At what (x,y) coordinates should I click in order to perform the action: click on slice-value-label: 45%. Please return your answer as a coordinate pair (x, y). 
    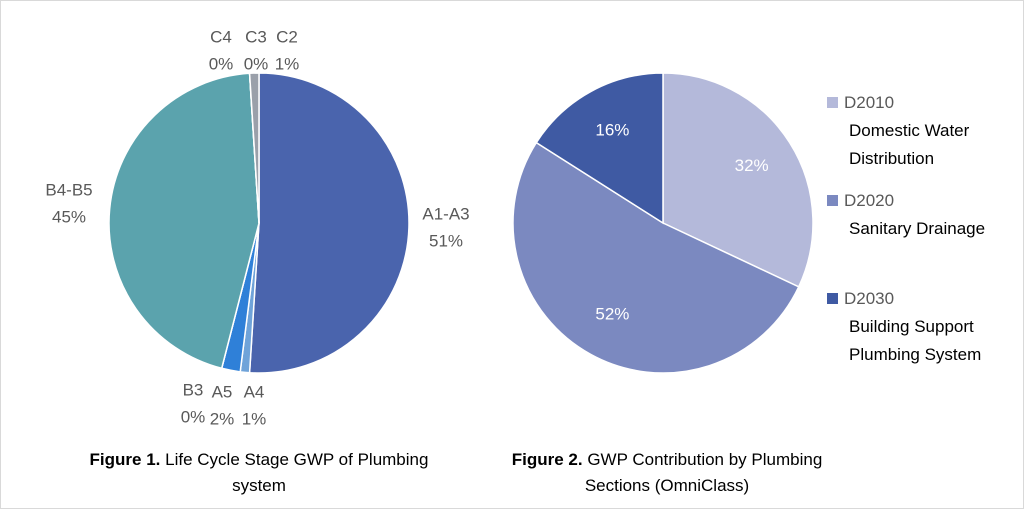
    Looking at the image, I should click on (69, 216).